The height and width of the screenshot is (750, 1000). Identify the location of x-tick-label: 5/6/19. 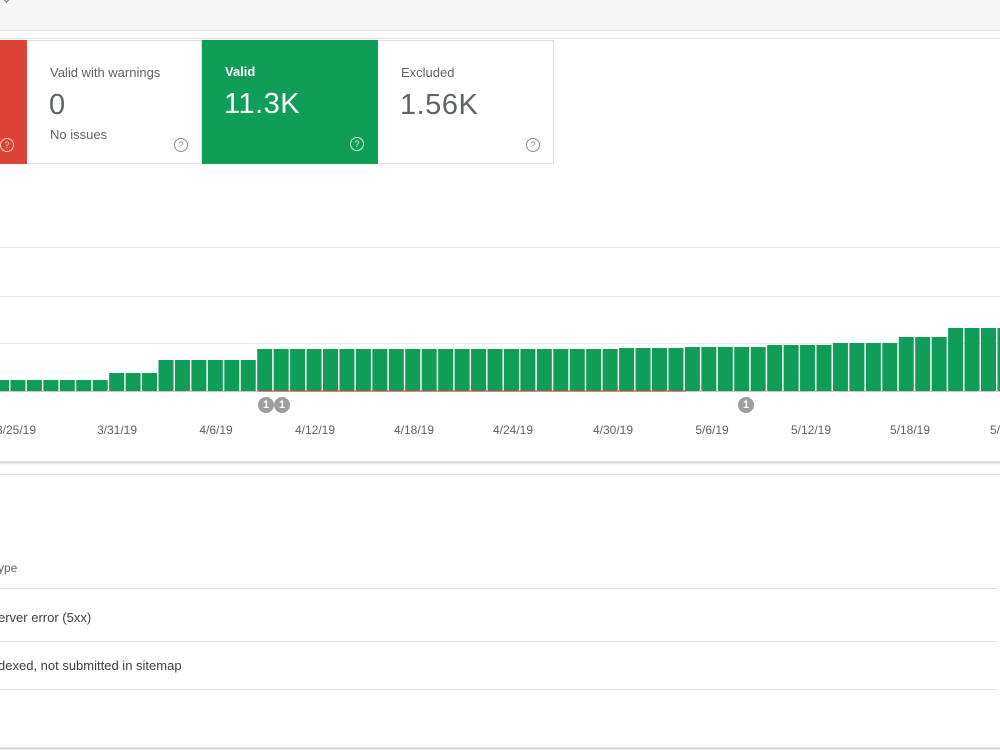
(712, 430).